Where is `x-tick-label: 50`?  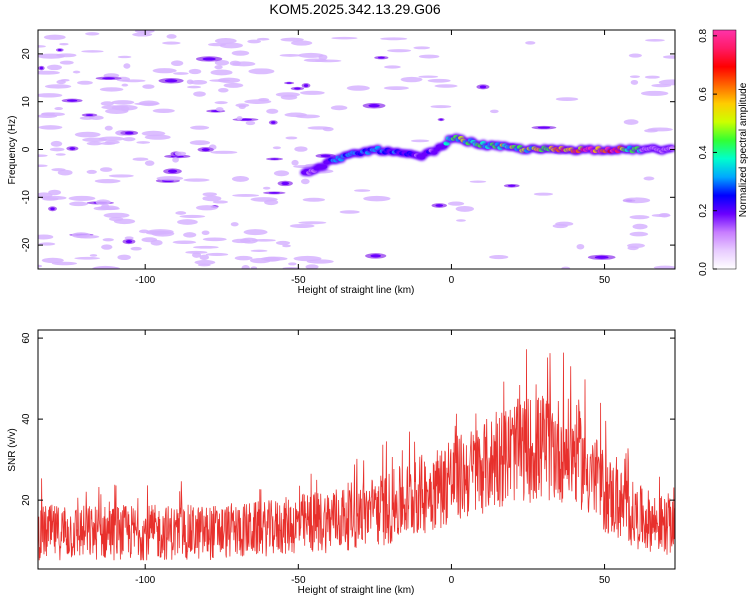 x-tick-label: 50 is located at coordinates (605, 580).